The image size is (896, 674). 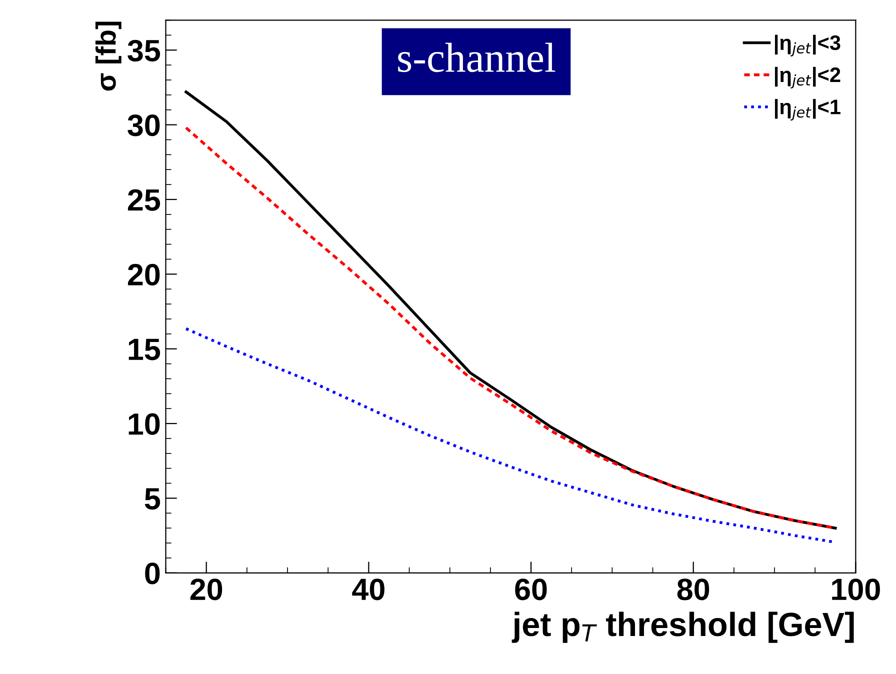 What do you see at coordinates (108, 56) in the screenshot?
I see `y-axis-title: σ [fb]` at bounding box center [108, 56].